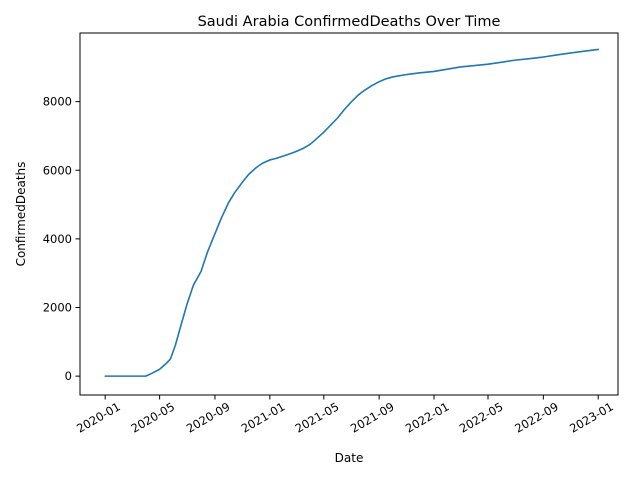 This screenshot has width=640, height=480. Describe the element at coordinates (349, 458) in the screenshot. I see `x-axis-label: Date` at that location.